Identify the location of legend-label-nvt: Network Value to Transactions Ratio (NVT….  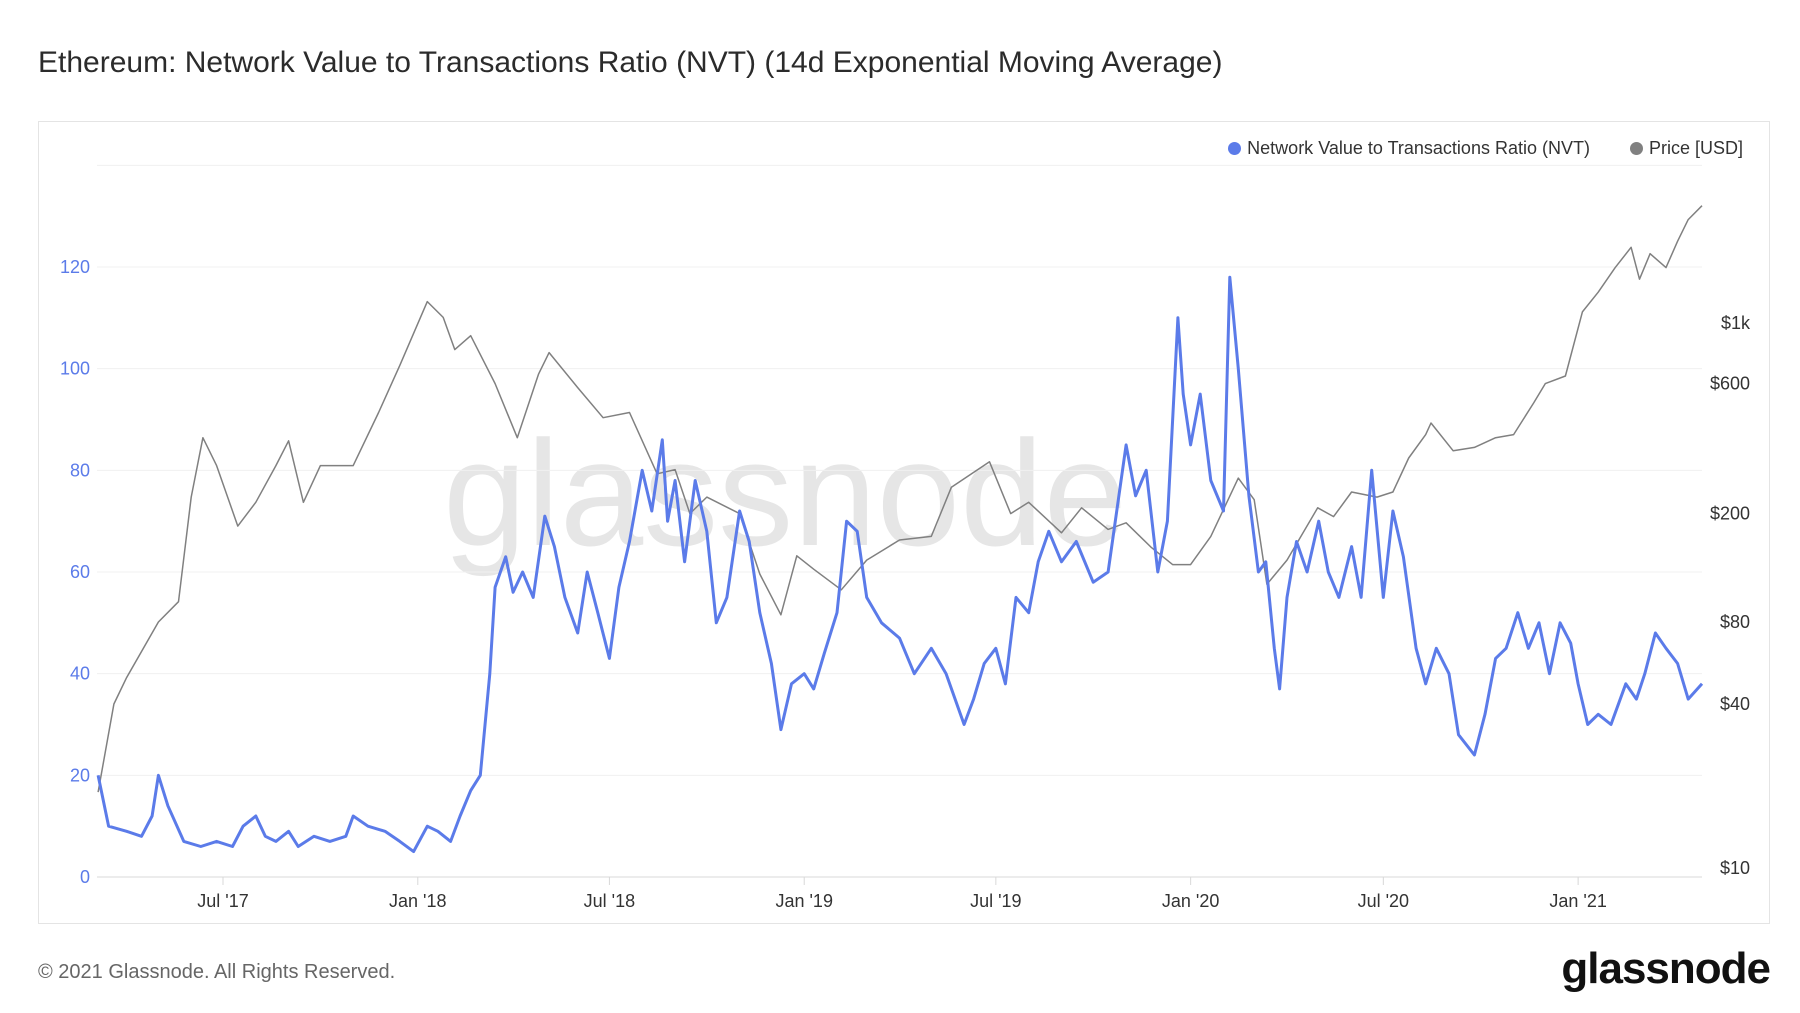
(1418, 148).